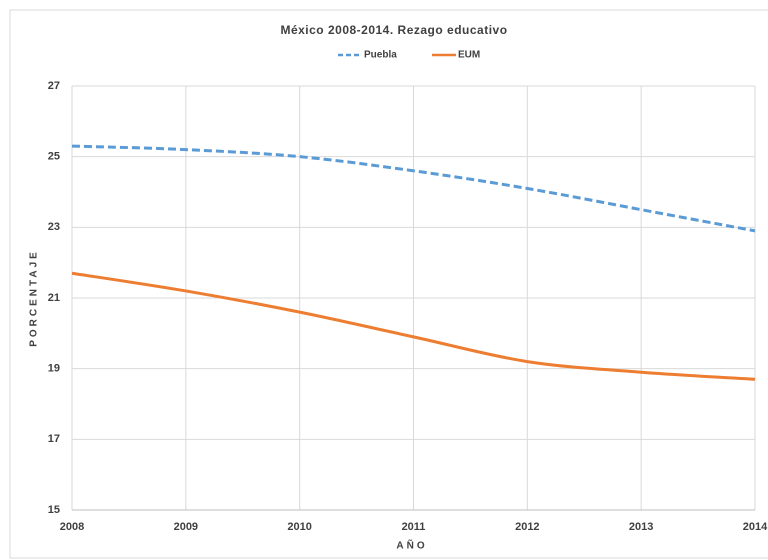 The image size is (768, 560). What do you see at coordinates (527, 527) in the screenshot?
I see `x-tick-label: 2012` at bounding box center [527, 527].